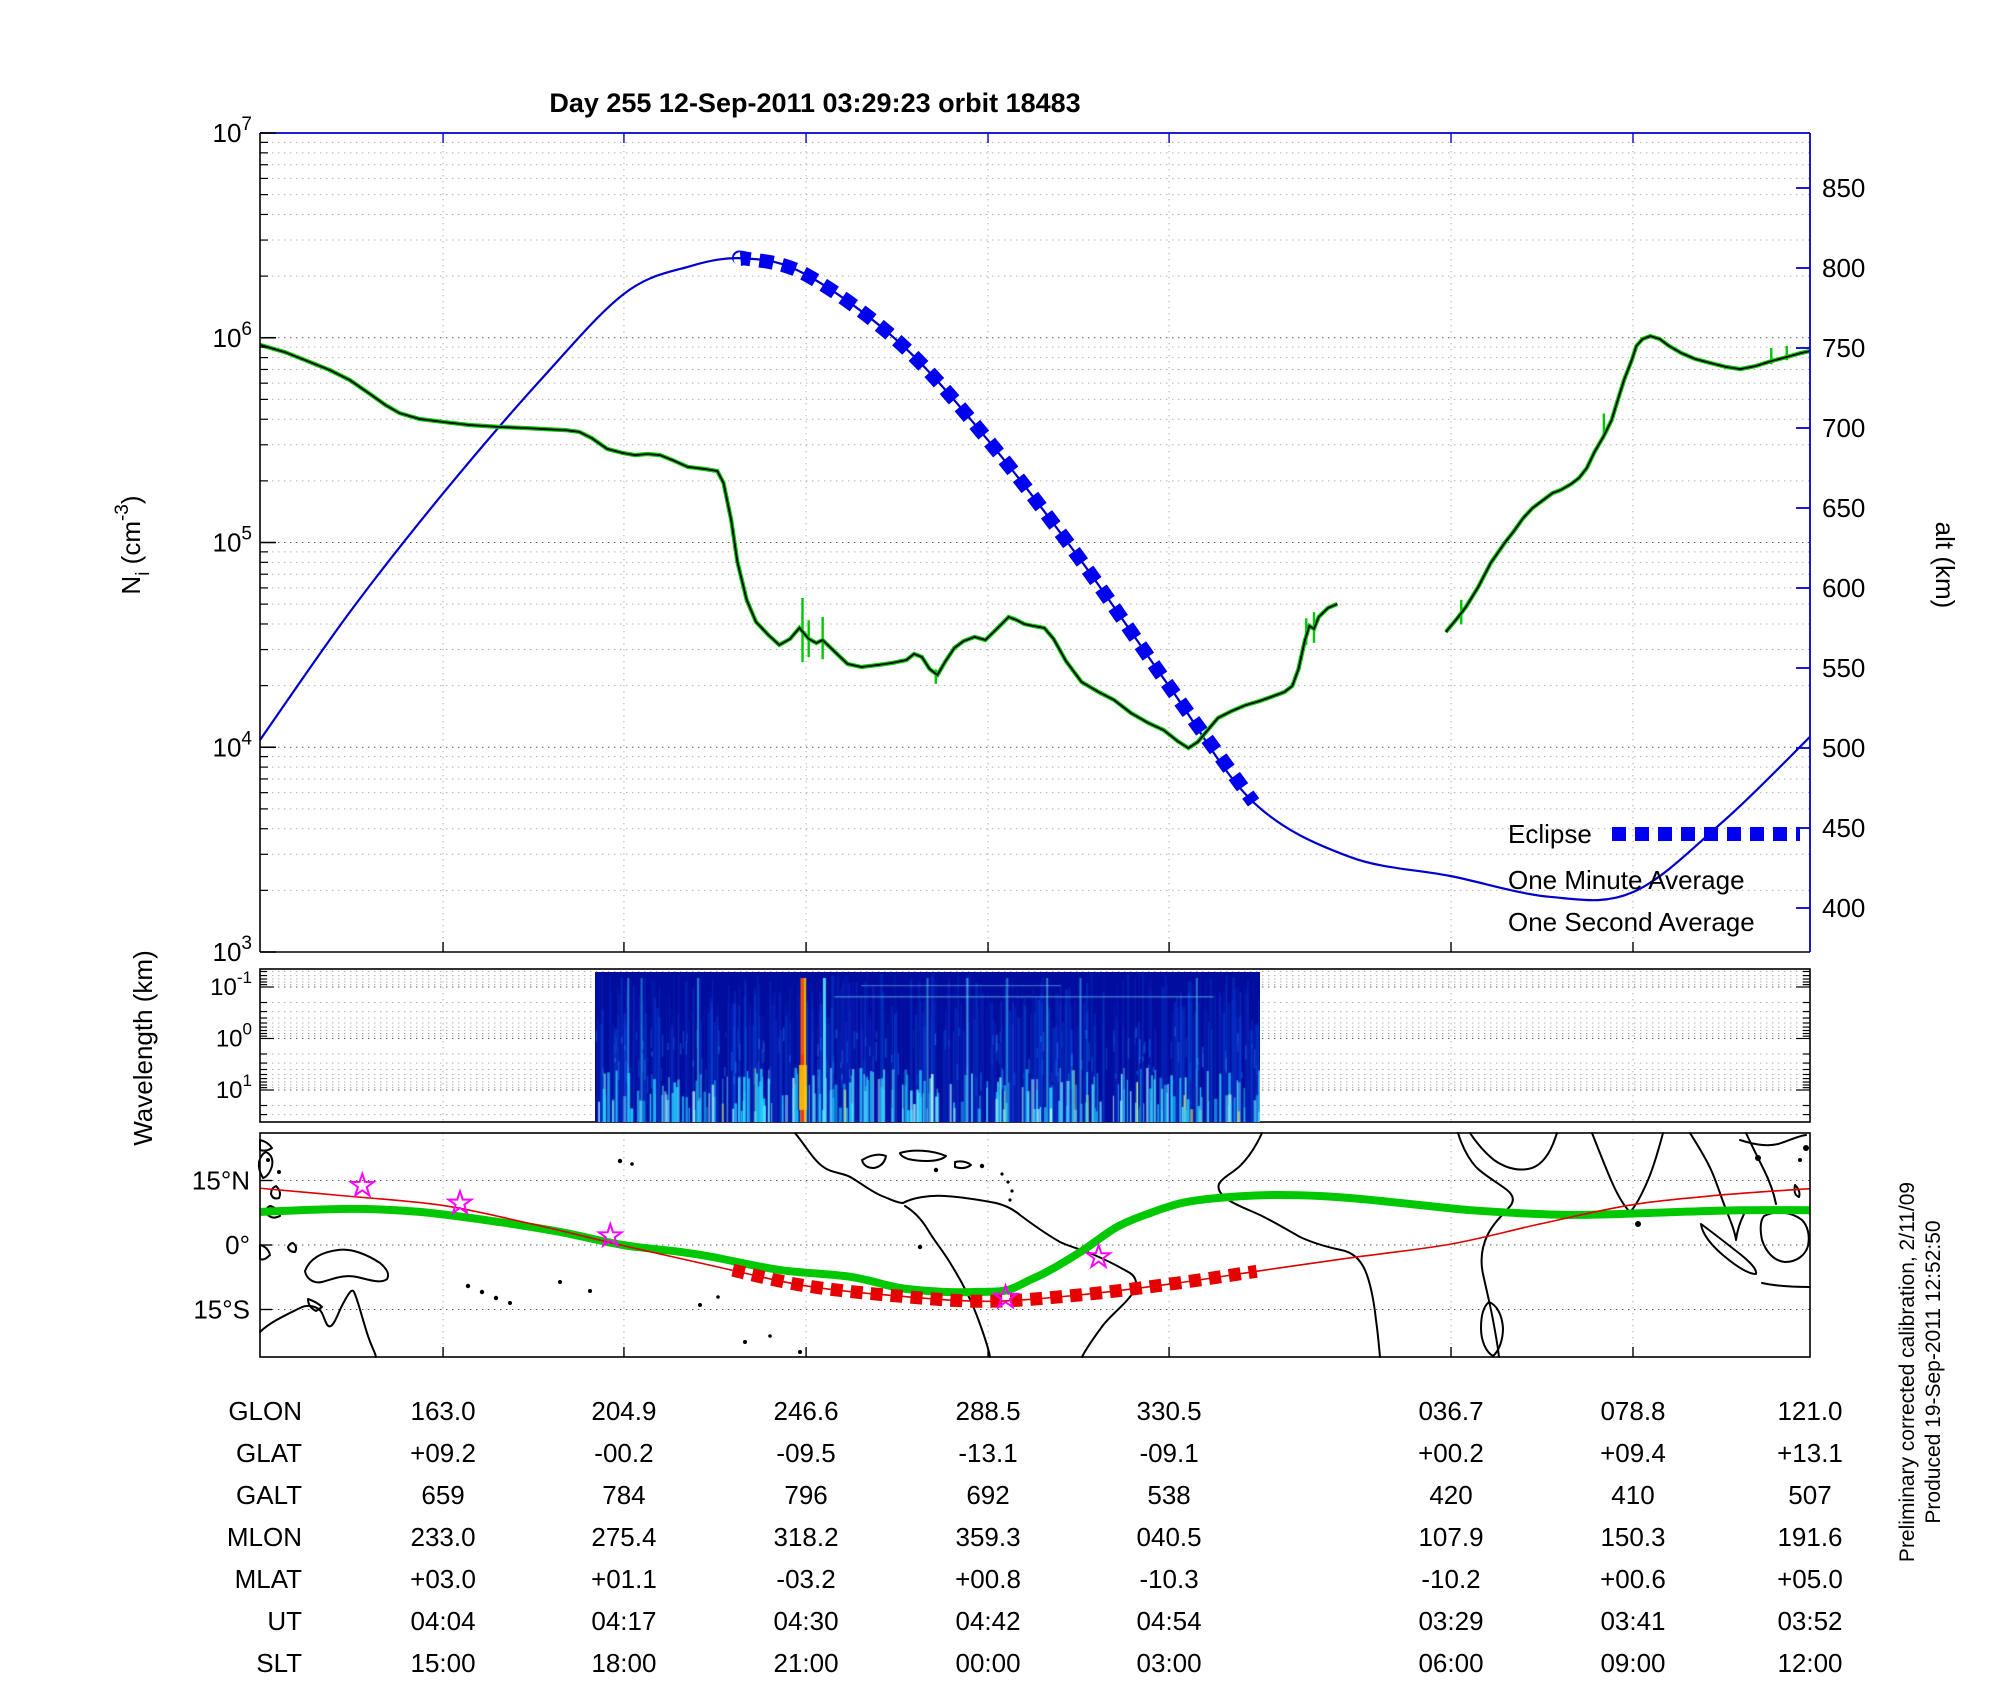 This screenshot has width=2000, height=1700. Describe the element at coordinates (1626, 880) in the screenshot. I see `legend-one-minute-label: One Minute Average` at that location.